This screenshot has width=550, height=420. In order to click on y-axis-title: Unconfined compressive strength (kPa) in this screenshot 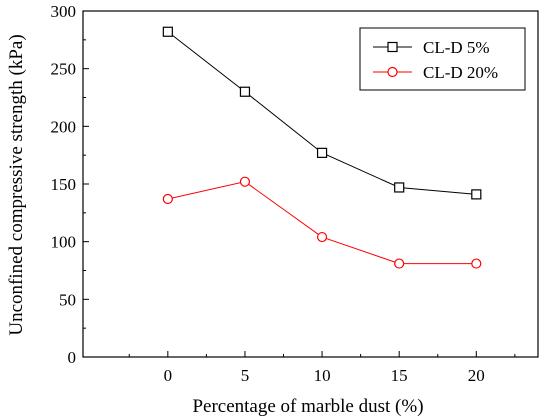, I will do `click(16, 184)`.